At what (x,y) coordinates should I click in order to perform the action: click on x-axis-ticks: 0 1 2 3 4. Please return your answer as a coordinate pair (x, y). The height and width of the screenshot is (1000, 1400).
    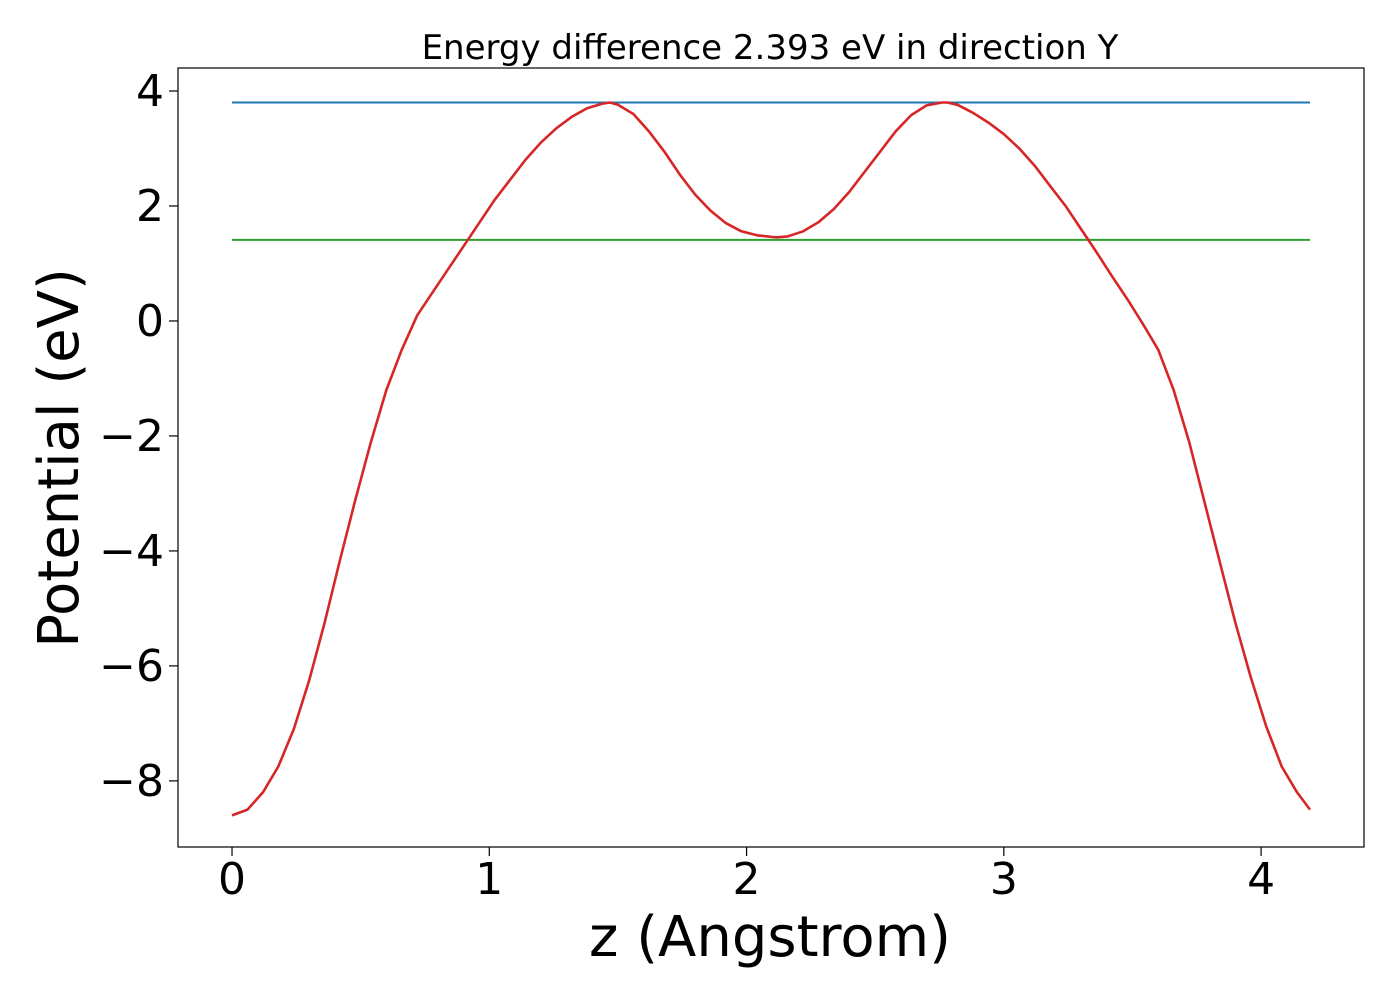
    Looking at the image, I should click on (746, 876).